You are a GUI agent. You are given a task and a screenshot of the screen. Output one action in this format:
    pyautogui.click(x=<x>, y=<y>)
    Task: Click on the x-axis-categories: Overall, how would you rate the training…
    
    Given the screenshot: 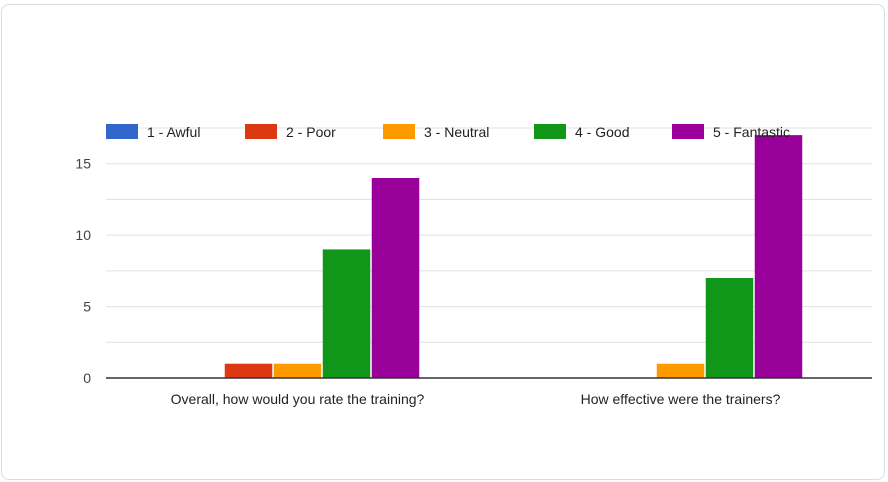 What is the action you would take?
    pyautogui.click(x=476, y=399)
    